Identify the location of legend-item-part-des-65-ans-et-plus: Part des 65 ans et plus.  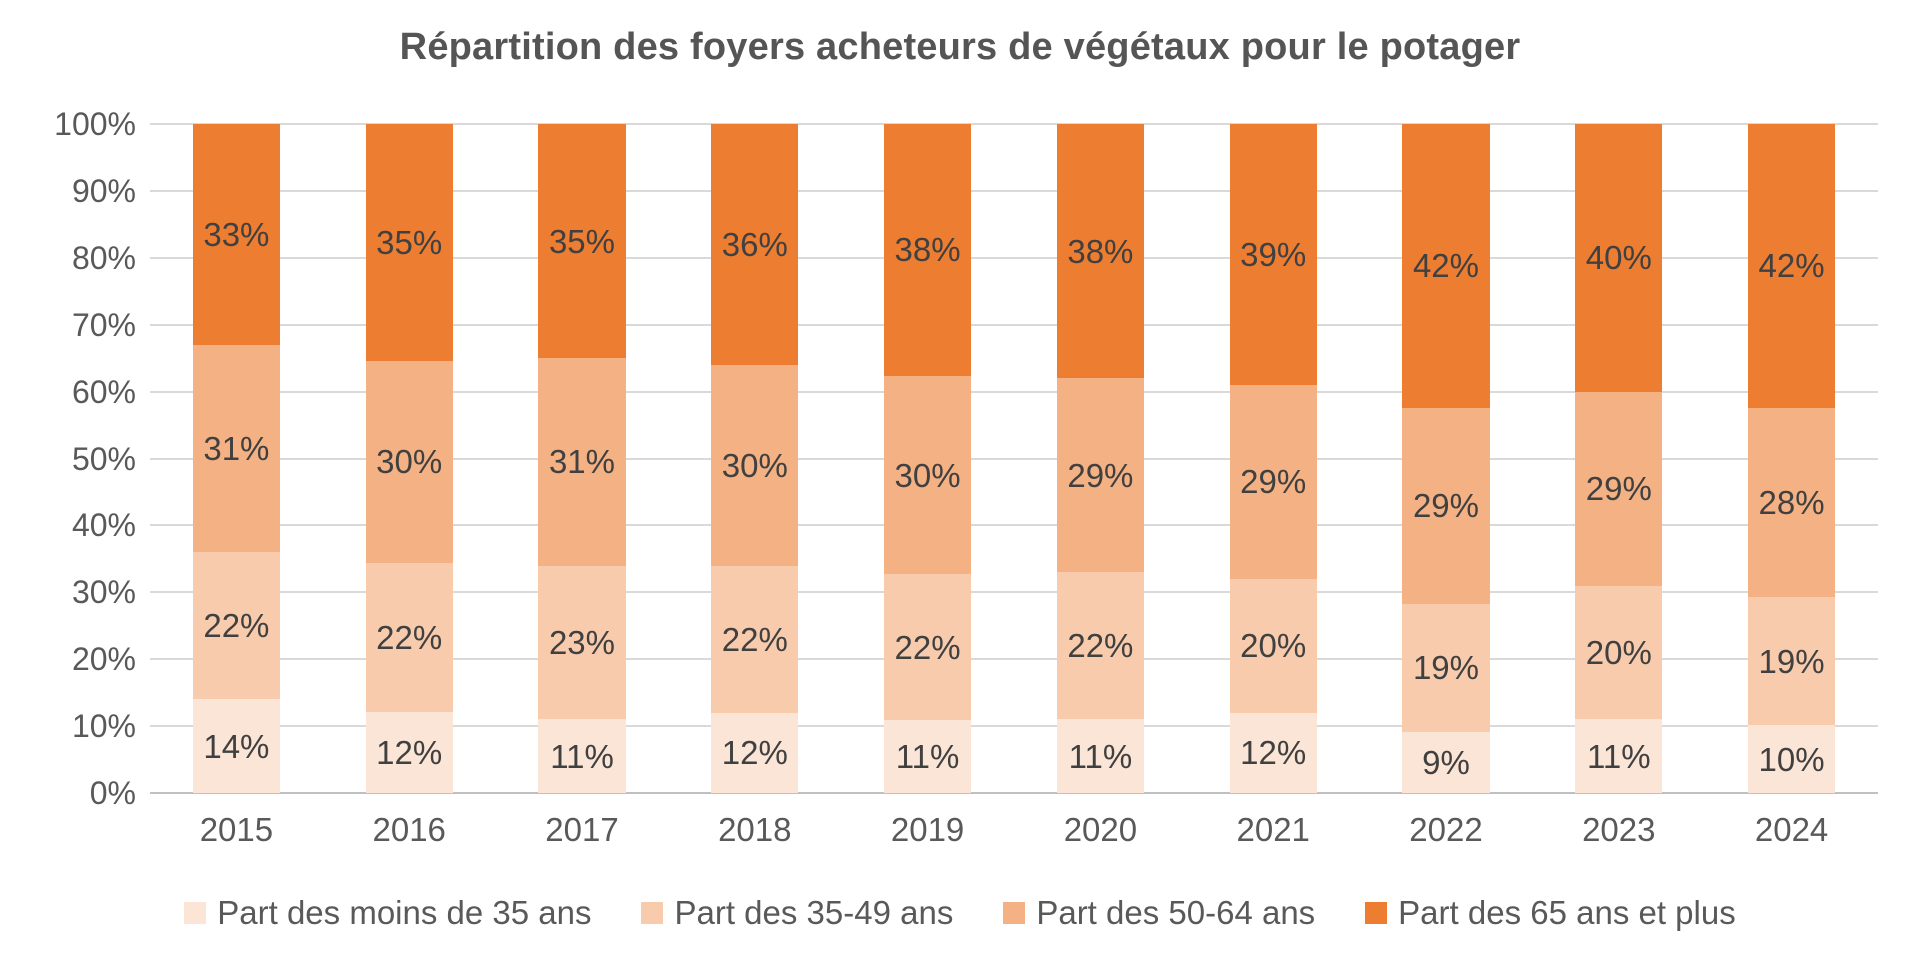
(1550, 912).